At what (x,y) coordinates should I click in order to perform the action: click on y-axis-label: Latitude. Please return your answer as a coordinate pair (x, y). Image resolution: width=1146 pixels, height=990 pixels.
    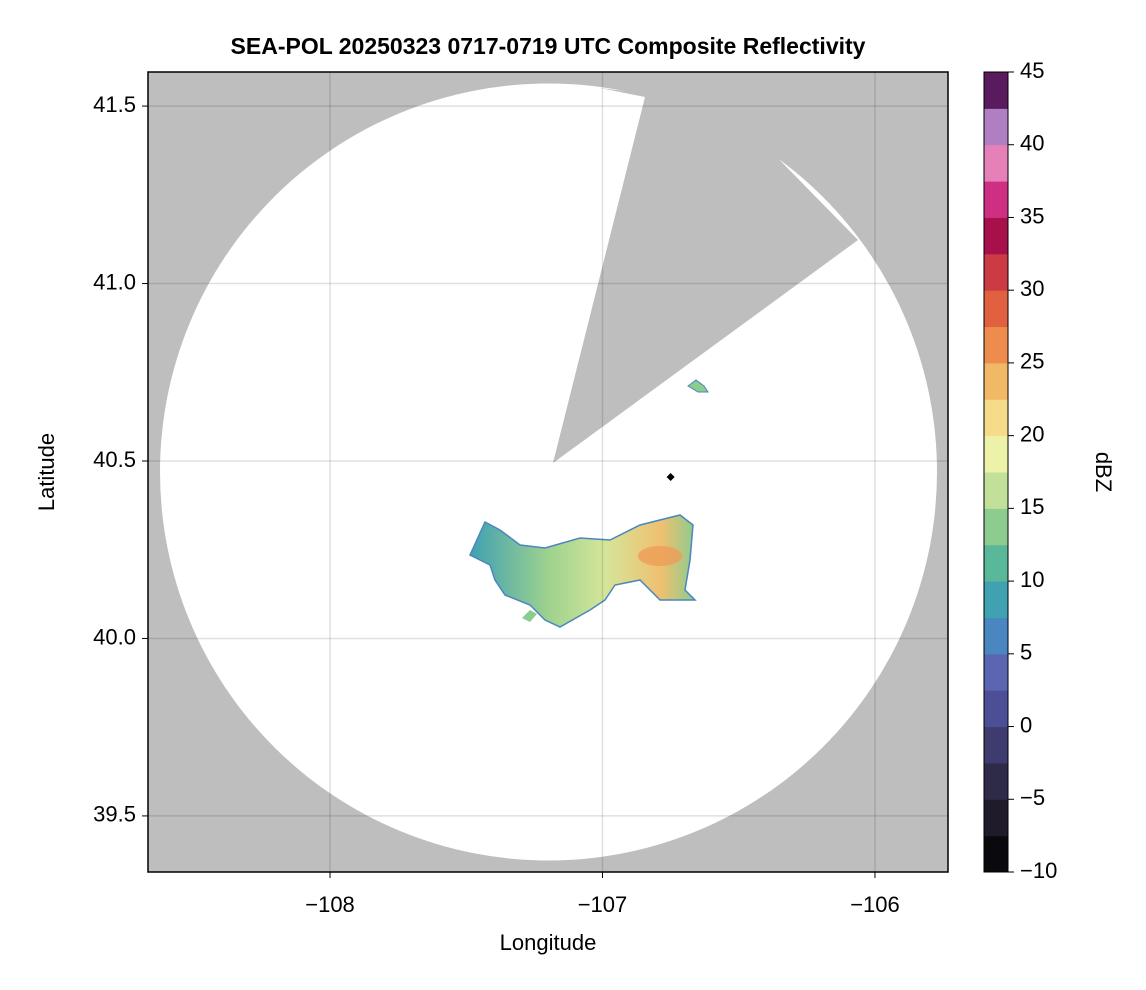
    Looking at the image, I should click on (46, 472).